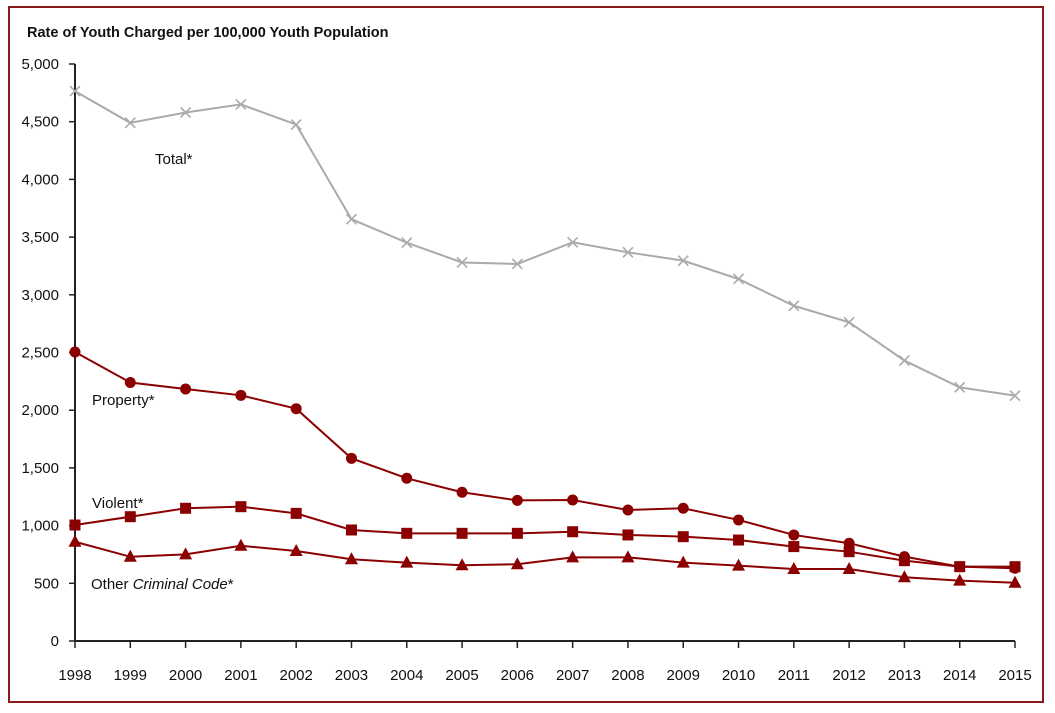 This screenshot has width=1055, height=713. What do you see at coordinates (738, 675) in the screenshot?
I see `x-tick-label: 2010` at bounding box center [738, 675].